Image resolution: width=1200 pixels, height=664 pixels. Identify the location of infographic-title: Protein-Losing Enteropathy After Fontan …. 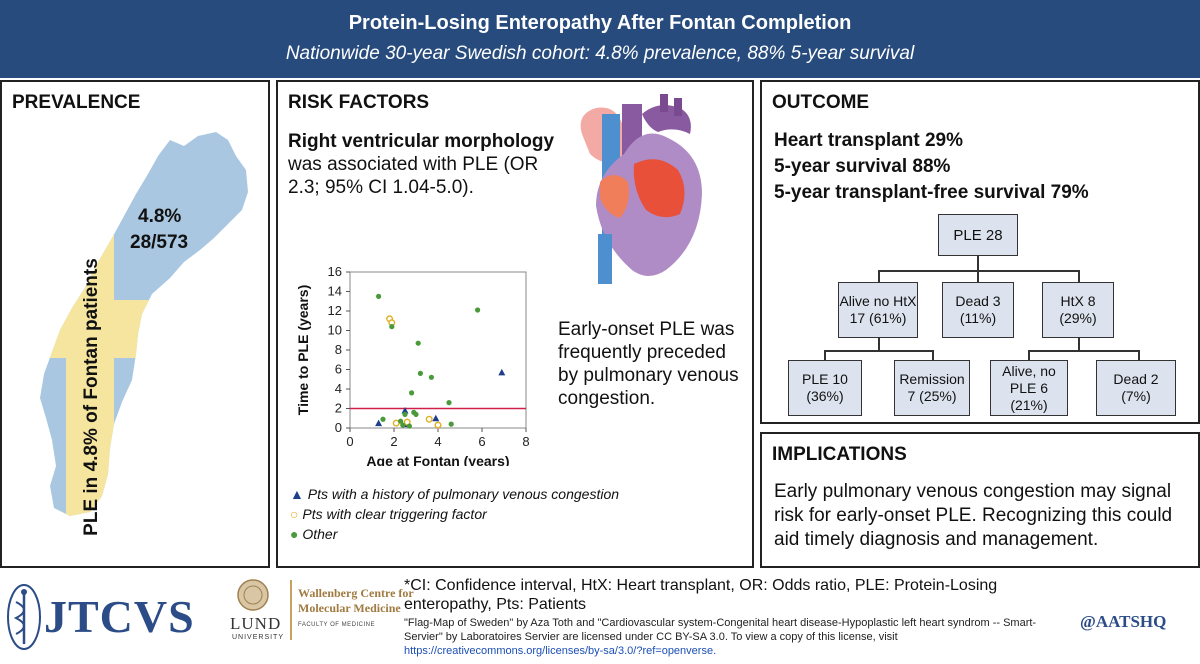
(600, 23).